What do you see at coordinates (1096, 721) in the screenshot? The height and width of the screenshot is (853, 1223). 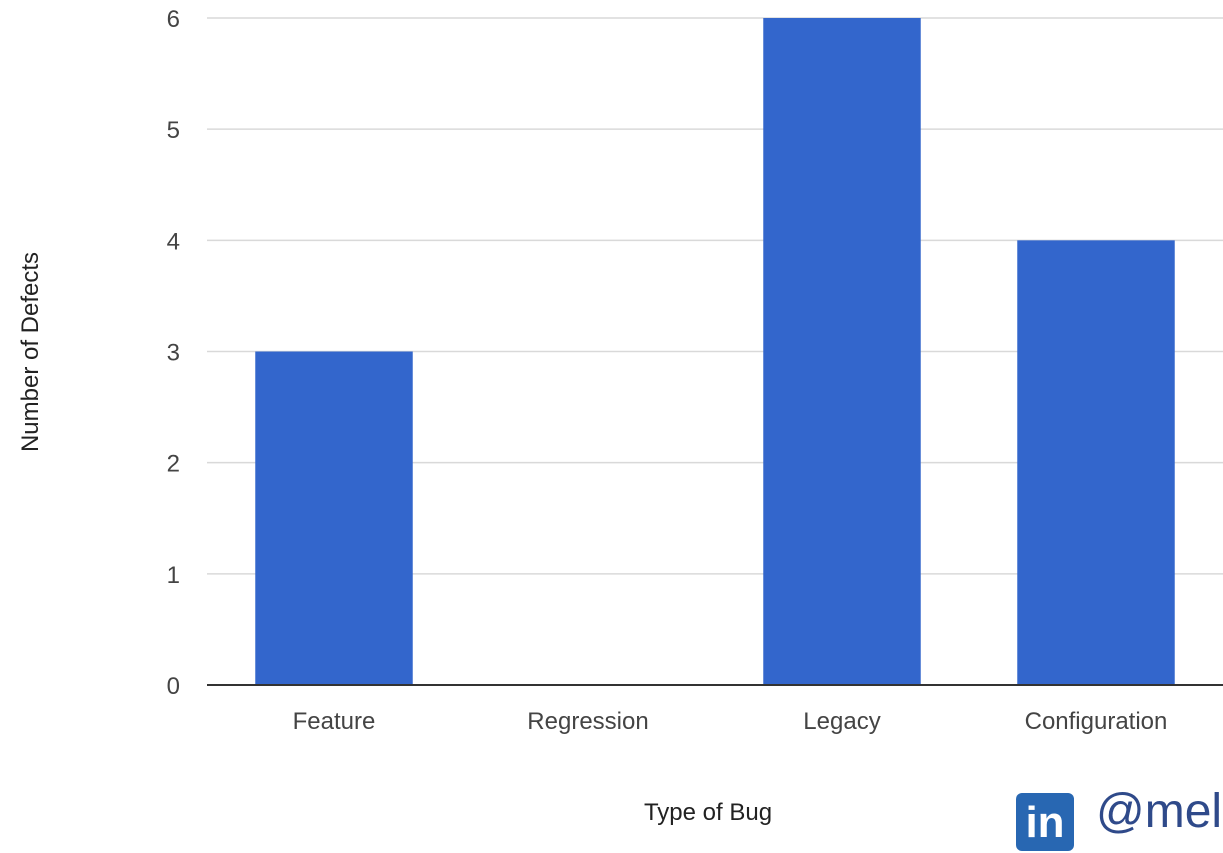 I see `x-tick-label: Configuration` at bounding box center [1096, 721].